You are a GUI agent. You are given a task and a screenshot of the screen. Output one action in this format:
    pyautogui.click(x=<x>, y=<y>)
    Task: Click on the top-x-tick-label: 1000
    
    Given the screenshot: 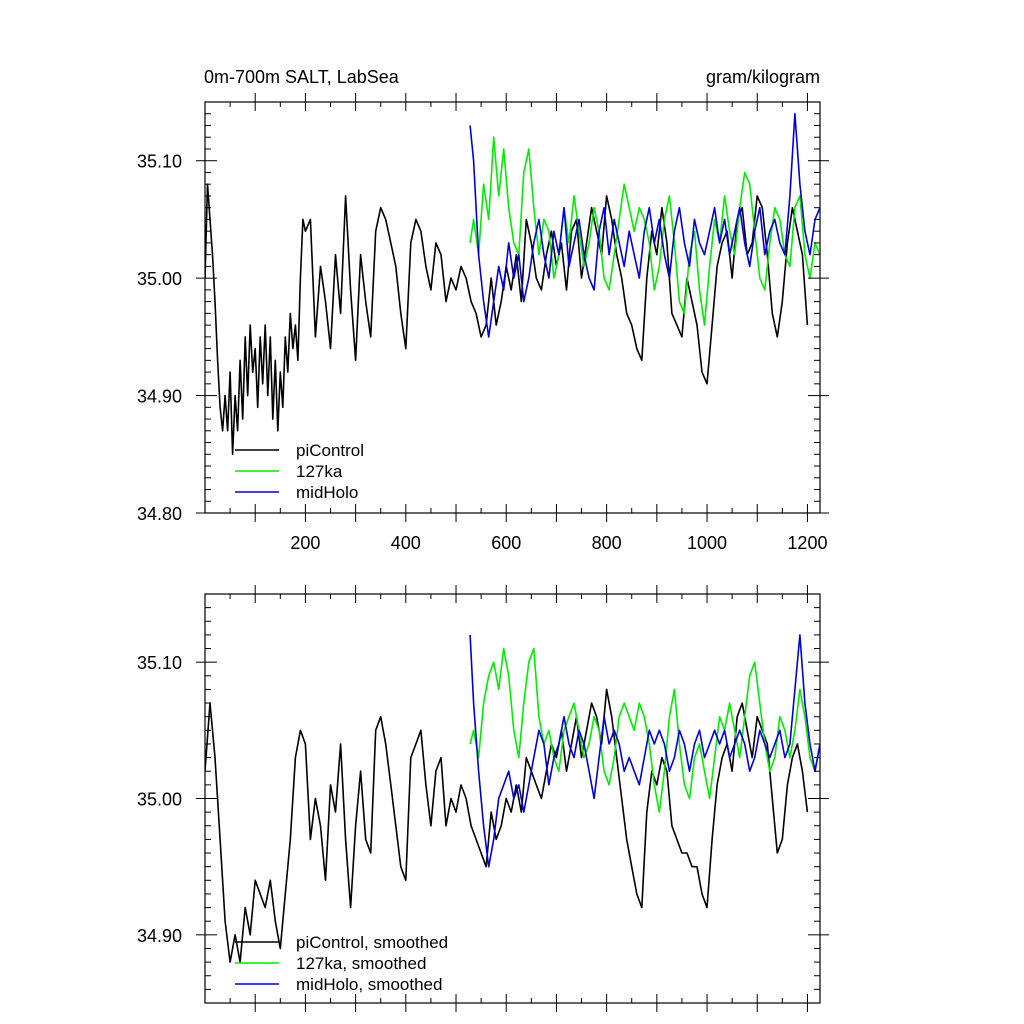 What is the action you would take?
    pyautogui.click(x=707, y=543)
    